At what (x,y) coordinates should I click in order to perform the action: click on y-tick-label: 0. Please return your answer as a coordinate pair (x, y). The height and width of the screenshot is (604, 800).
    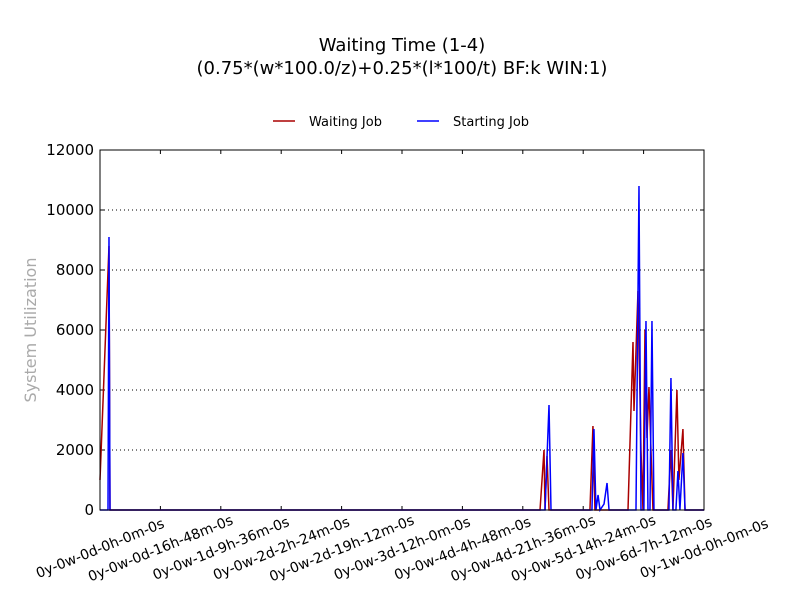
    Looking at the image, I should click on (89, 510).